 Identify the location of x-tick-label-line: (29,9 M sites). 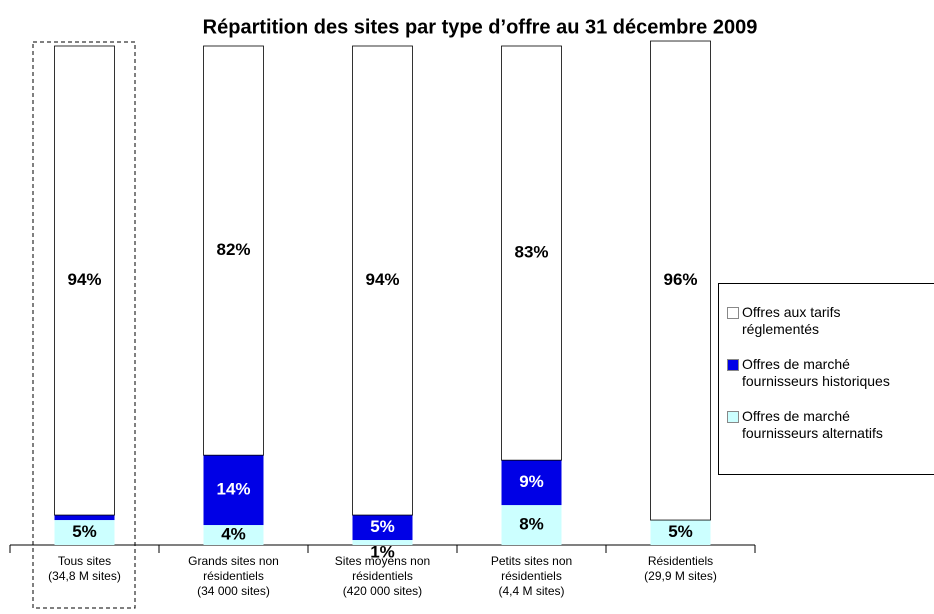
(680, 576).